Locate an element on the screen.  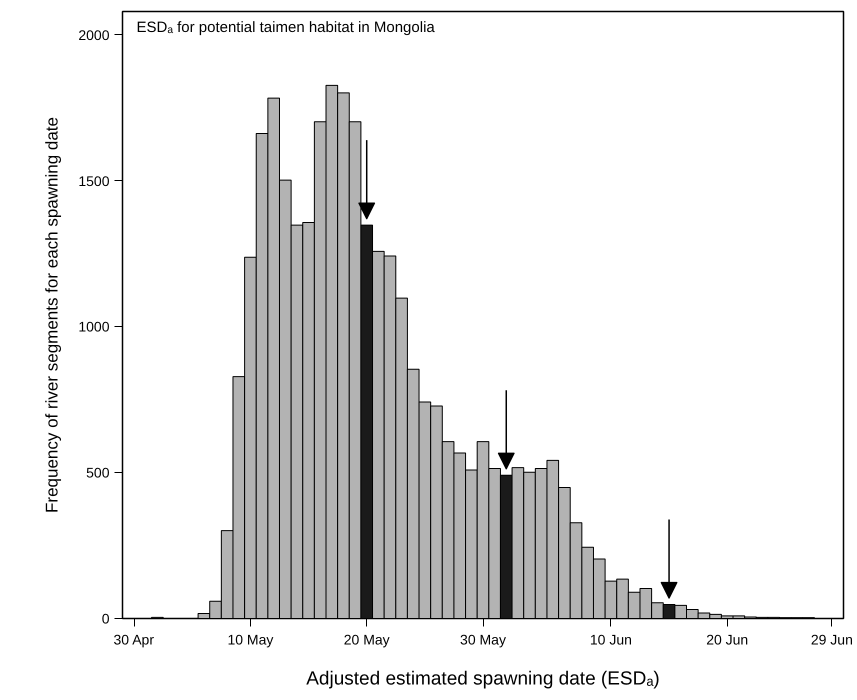
x-tick-label: 10 May is located at coordinates (250, 640).